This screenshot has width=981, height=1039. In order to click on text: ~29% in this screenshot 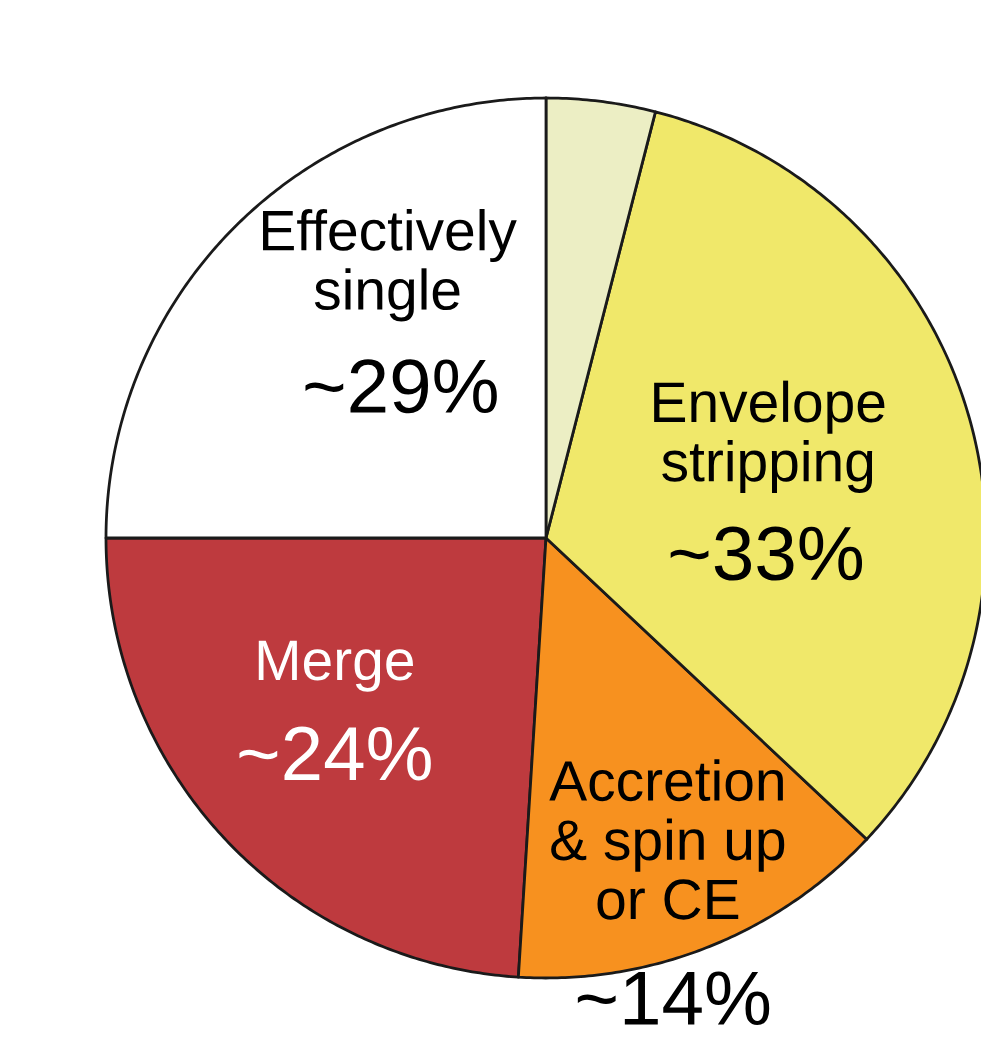, I will do `click(401, 386)`.